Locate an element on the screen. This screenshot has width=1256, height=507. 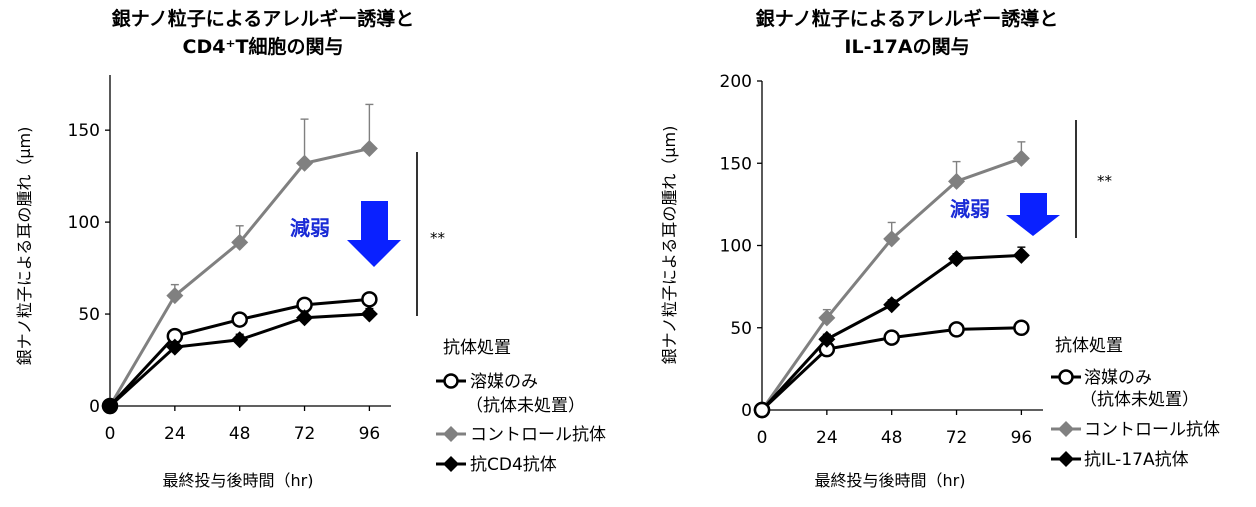
legend: 抗体処置 溶媒のみ （抗体未処置） コントロール抗体 抗IL-17A抗体 is located at coordinates (1135, 403).